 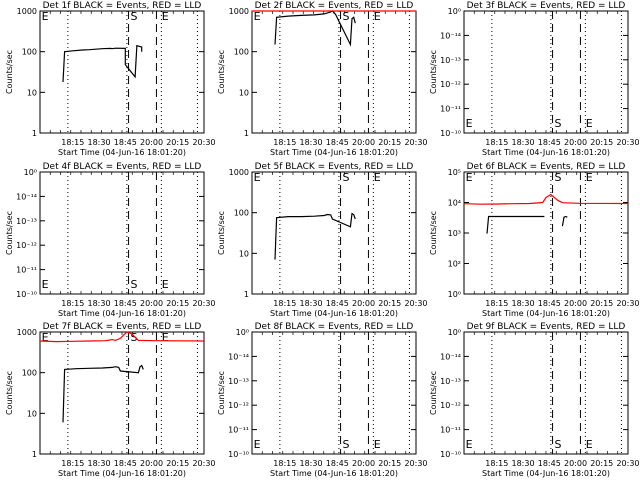 I want to click on y-tick-label: 10³, so click(x=454, y=233).